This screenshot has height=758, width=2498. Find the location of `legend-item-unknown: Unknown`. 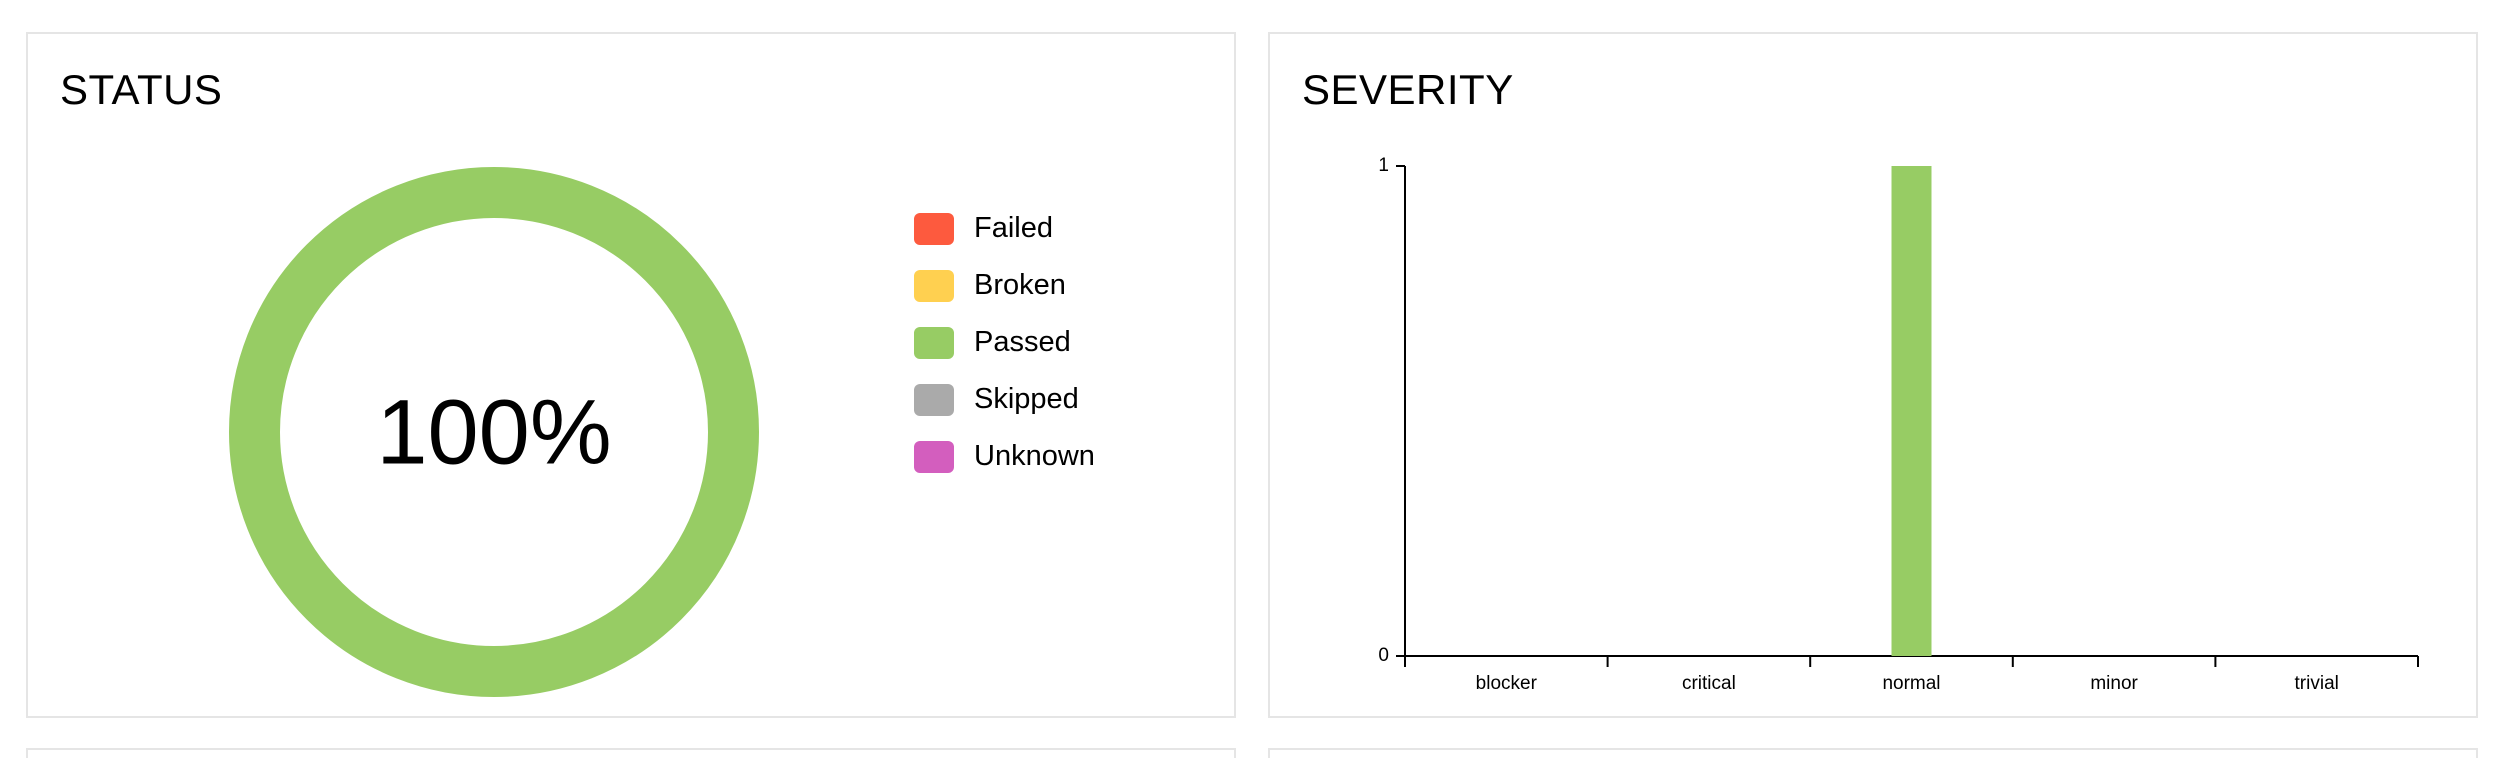

legend-item-unknown: Unknown is located at coordinates (1004, 456).